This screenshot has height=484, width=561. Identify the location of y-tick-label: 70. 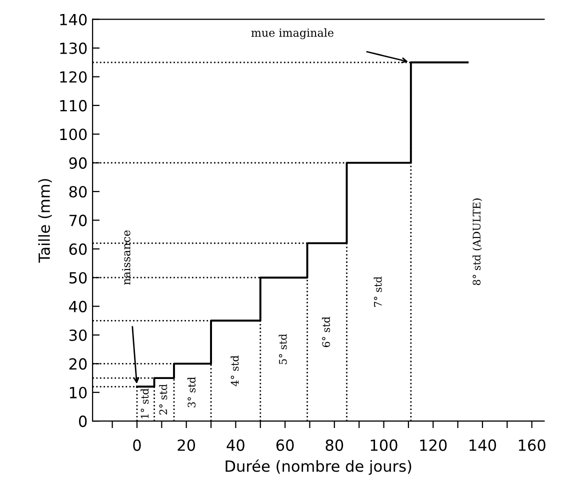
(78, 220).